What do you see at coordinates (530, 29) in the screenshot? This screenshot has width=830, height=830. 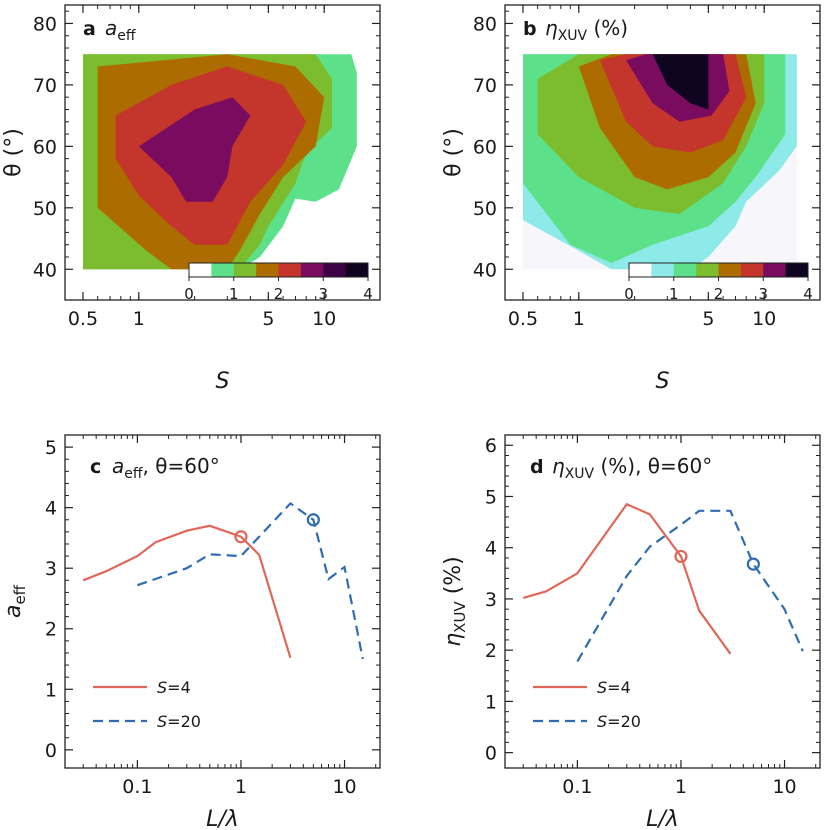 I see `panel-letter: b` at bounding box center [530, 29].